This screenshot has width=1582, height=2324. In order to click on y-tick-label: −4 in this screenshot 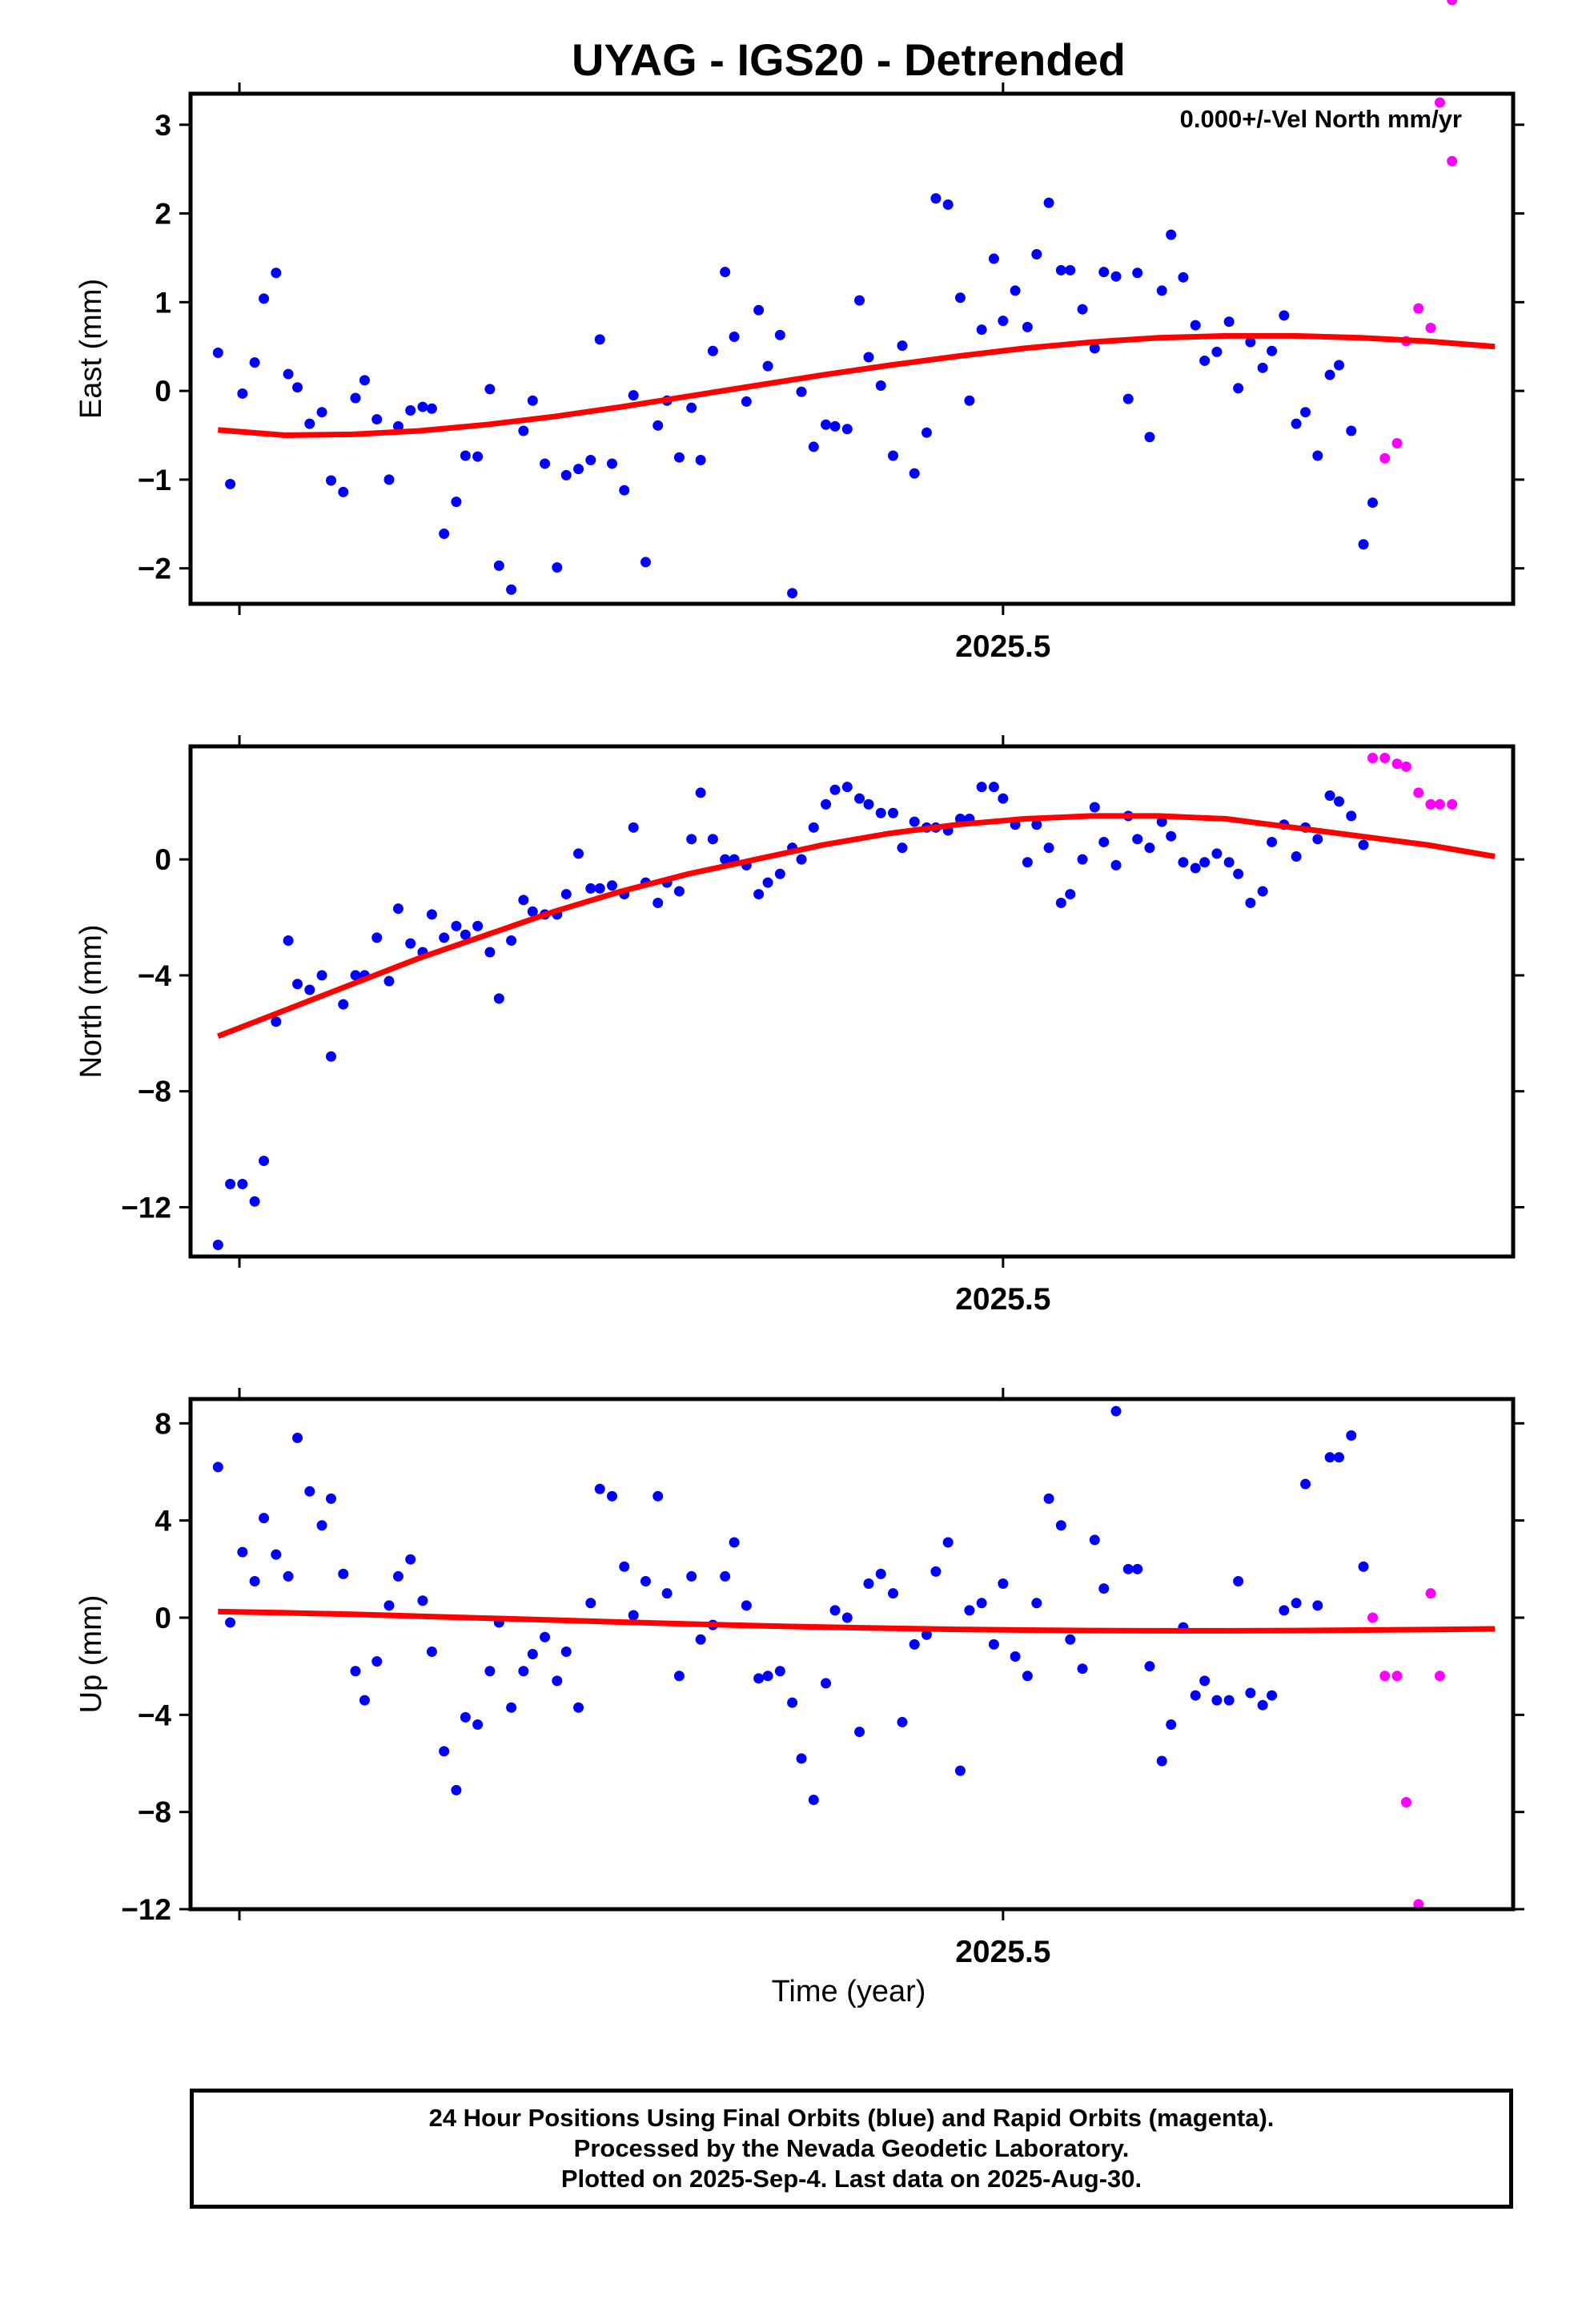, I will do `click(155, 1715)`.